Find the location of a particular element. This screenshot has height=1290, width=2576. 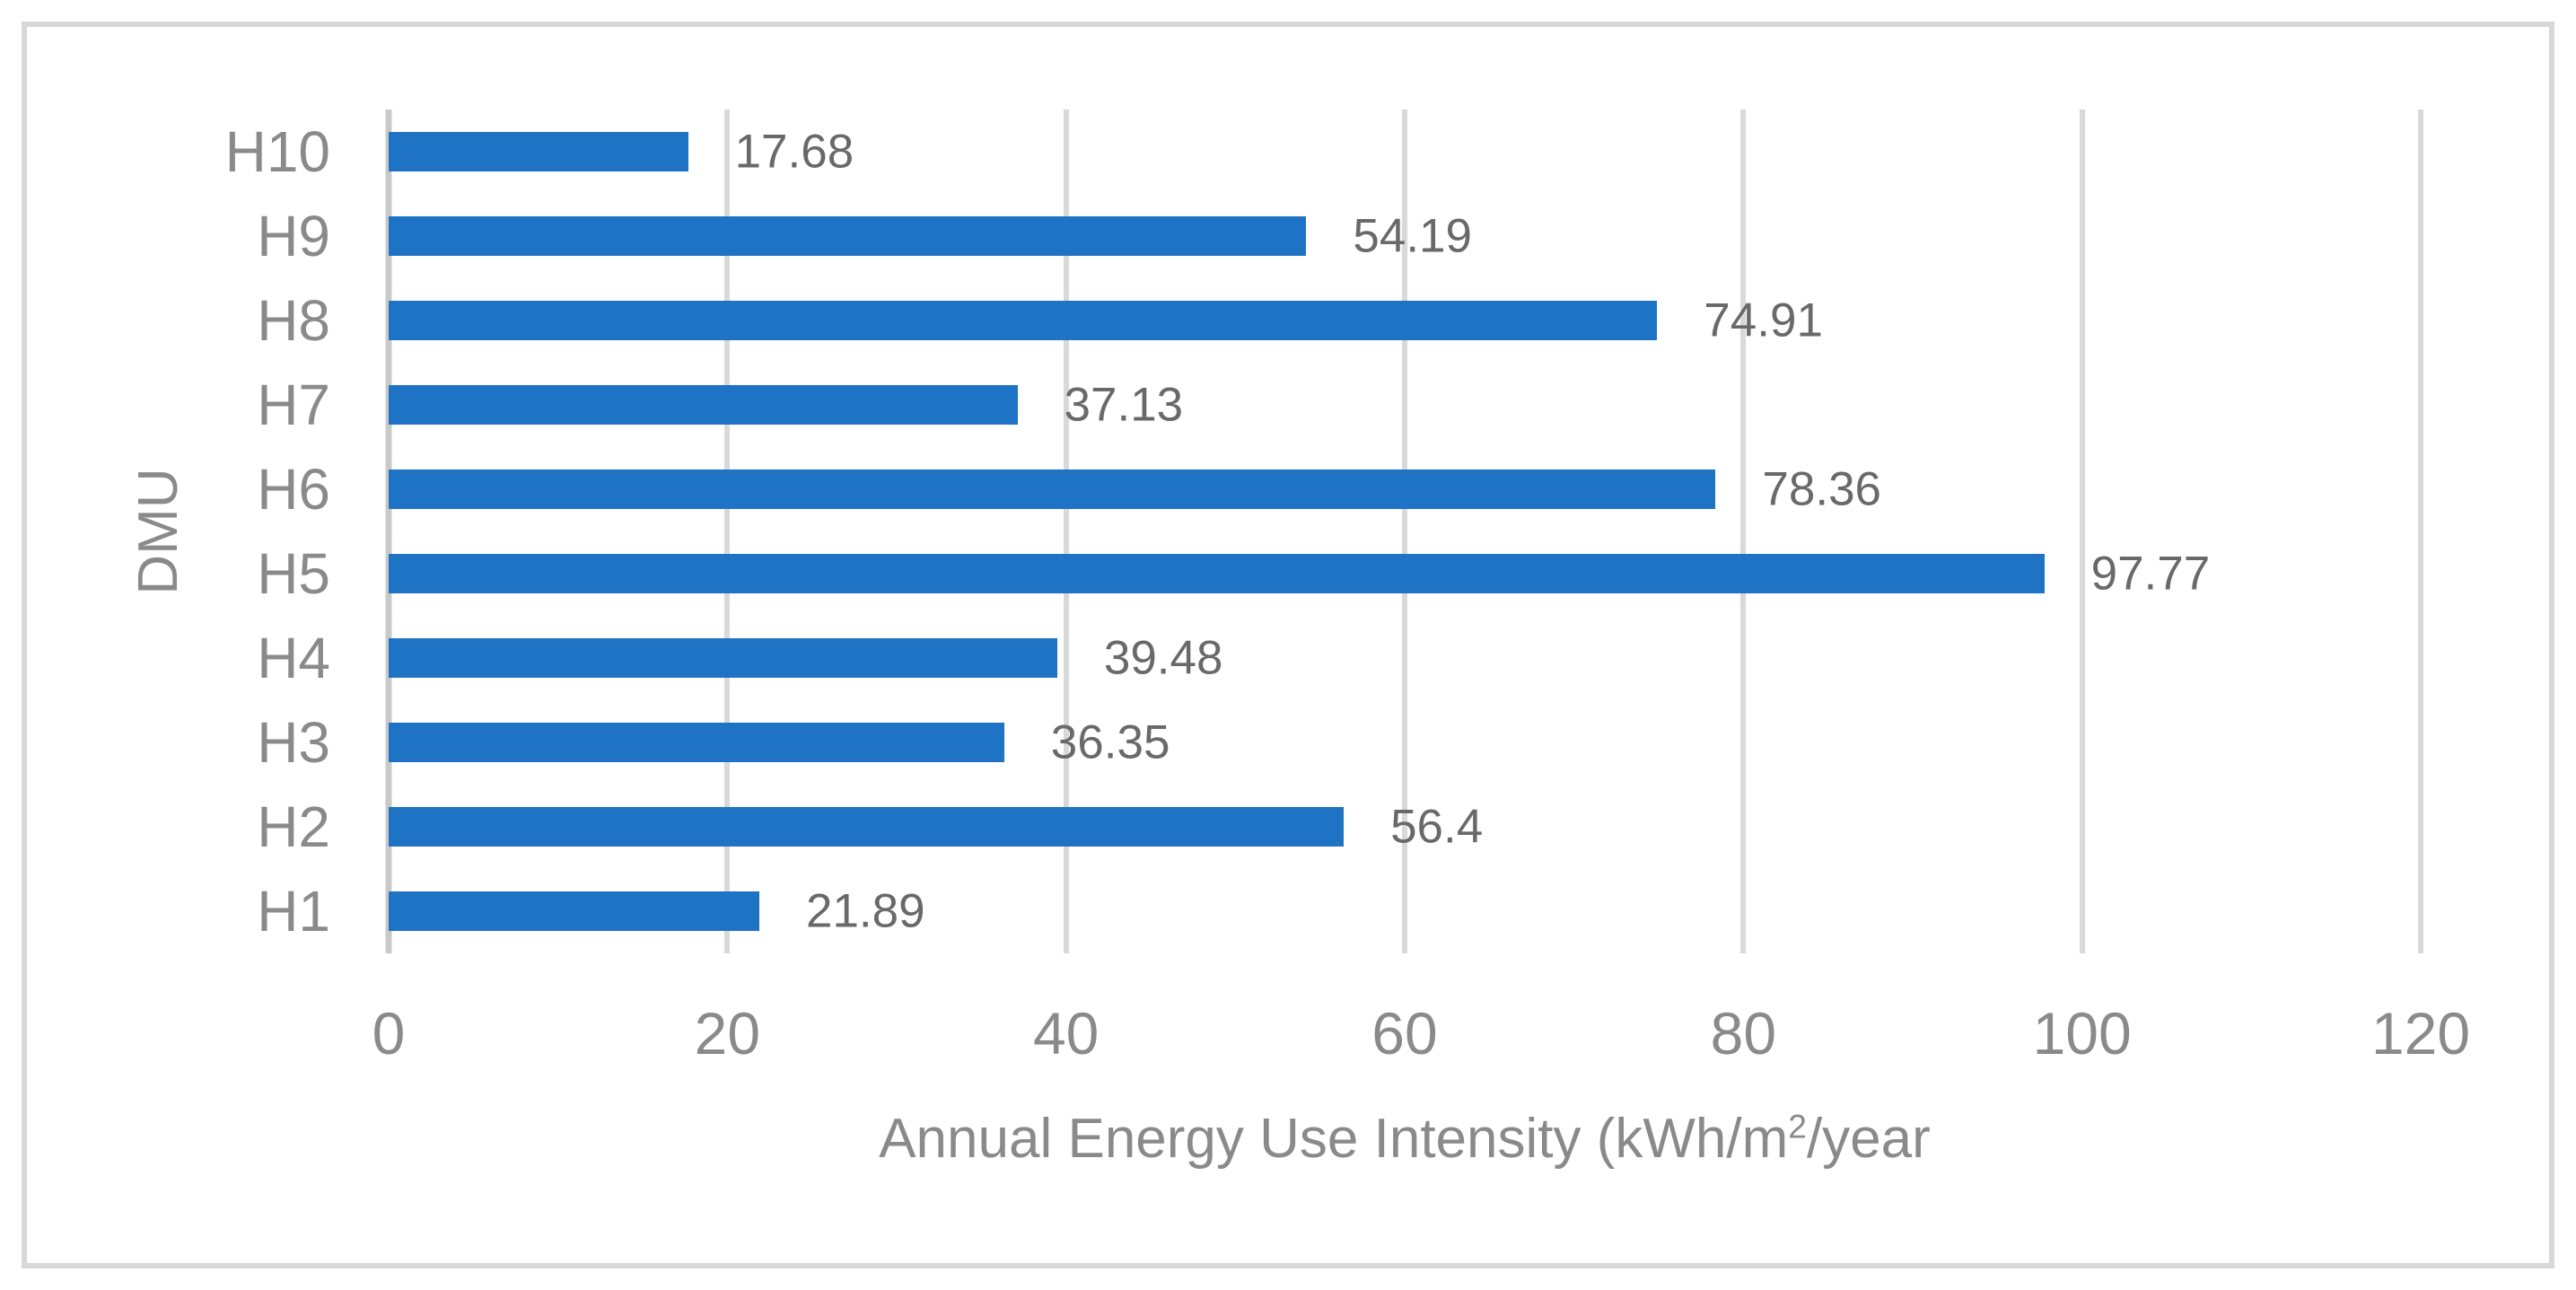

bar-value-label: 54.19 is located at coordinates (1413, 236).